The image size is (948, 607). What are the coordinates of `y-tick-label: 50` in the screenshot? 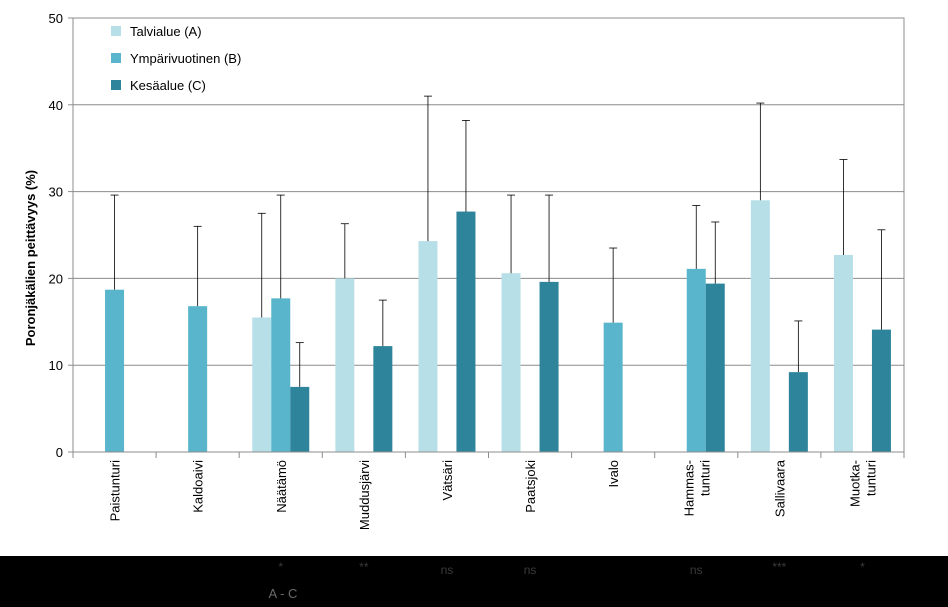 It's located at (56, 18).